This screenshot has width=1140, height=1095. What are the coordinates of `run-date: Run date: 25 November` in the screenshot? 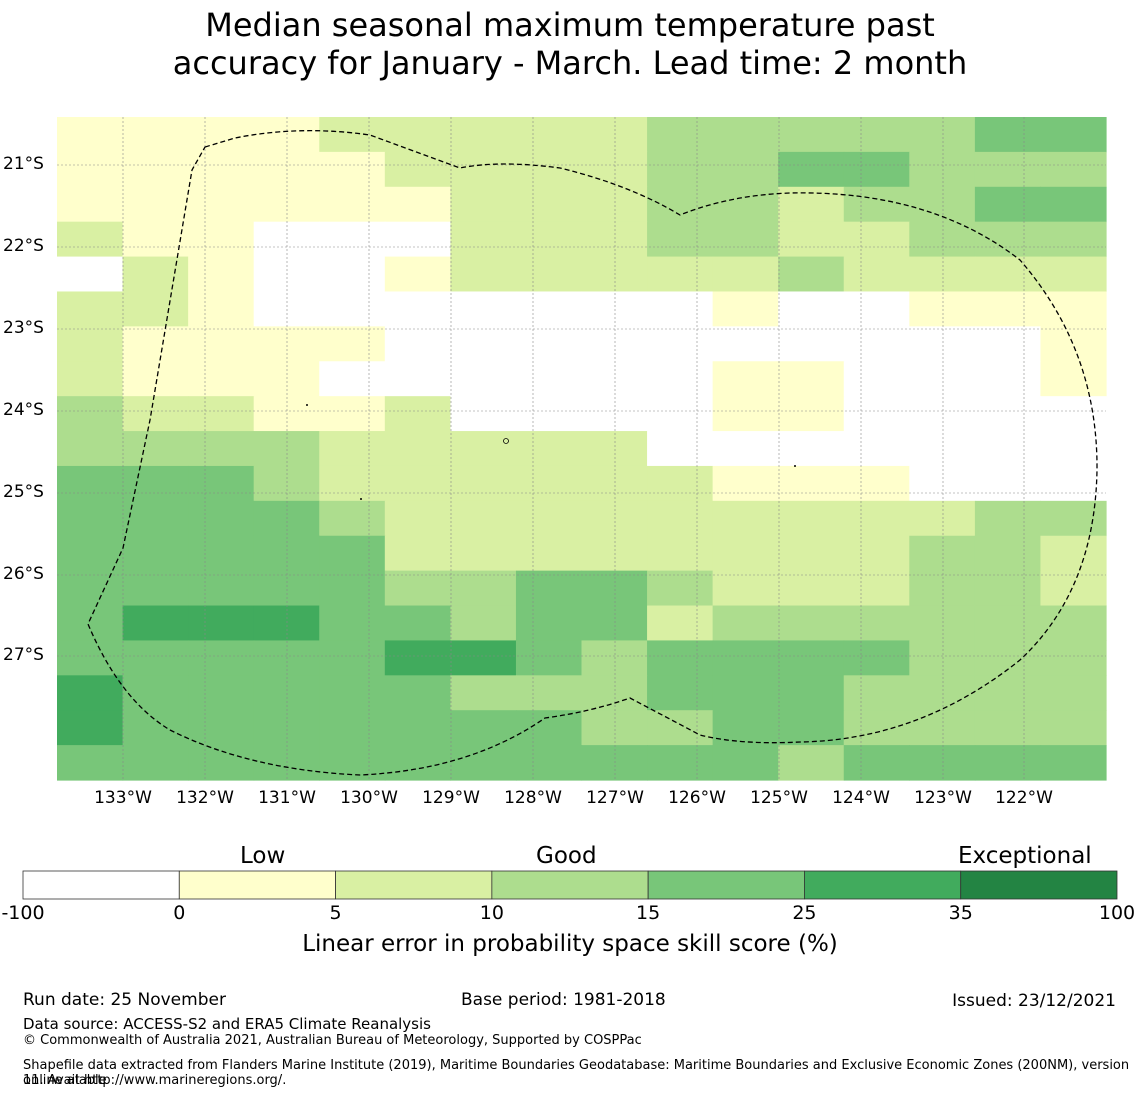 It's located at (124, 1000).